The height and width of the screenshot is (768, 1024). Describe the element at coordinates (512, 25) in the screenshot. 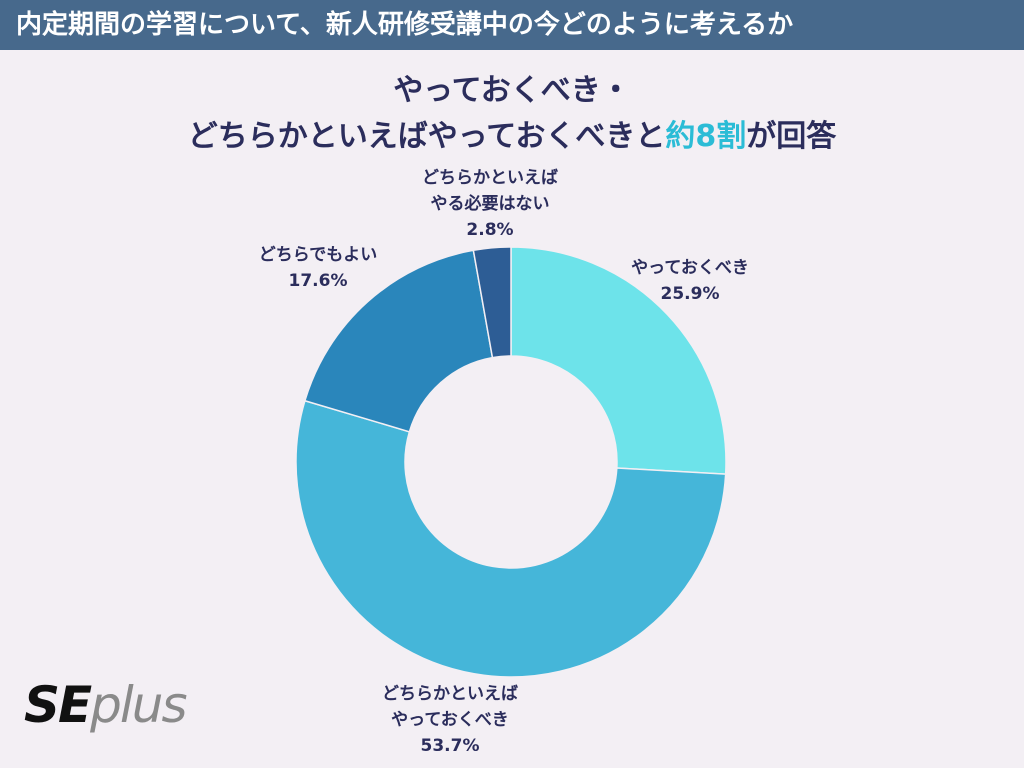

I see `header-title: 内定期間の学習について、新人研修受講中の今どのように考えるか` at that location.